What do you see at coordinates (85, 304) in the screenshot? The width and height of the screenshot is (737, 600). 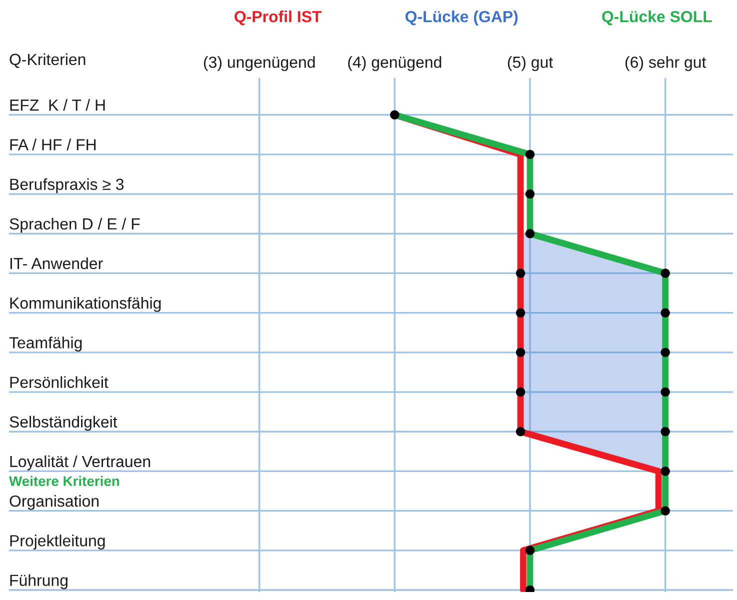 I see `y-tick-label: Kommunikationsfähig` at bounding box center [85, 304].